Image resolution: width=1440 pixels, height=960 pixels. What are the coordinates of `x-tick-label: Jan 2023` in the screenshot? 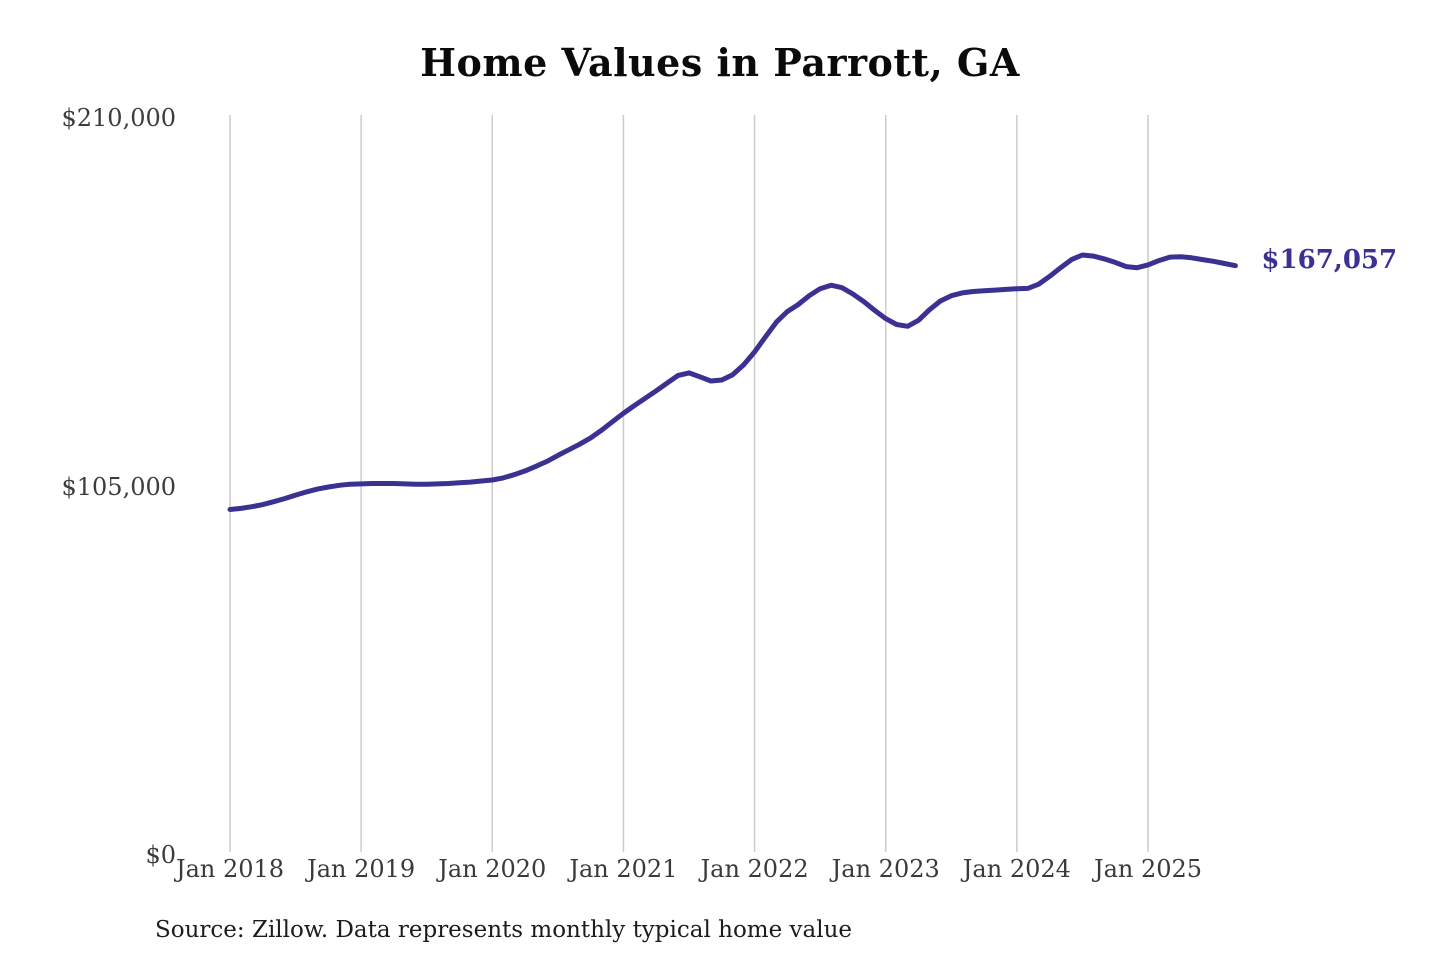 It's located at (885, 869).